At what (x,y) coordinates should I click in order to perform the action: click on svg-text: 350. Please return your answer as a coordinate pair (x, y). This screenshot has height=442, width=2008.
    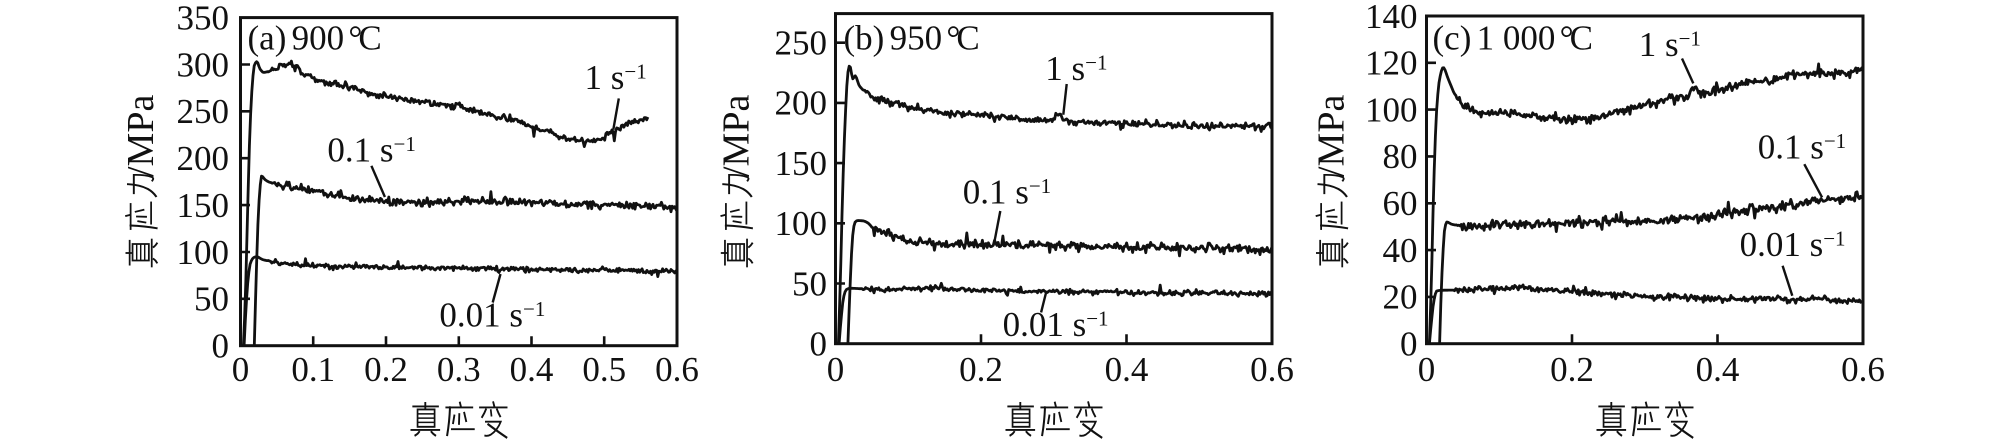
    Looking at the image, I should click on (203, 18).